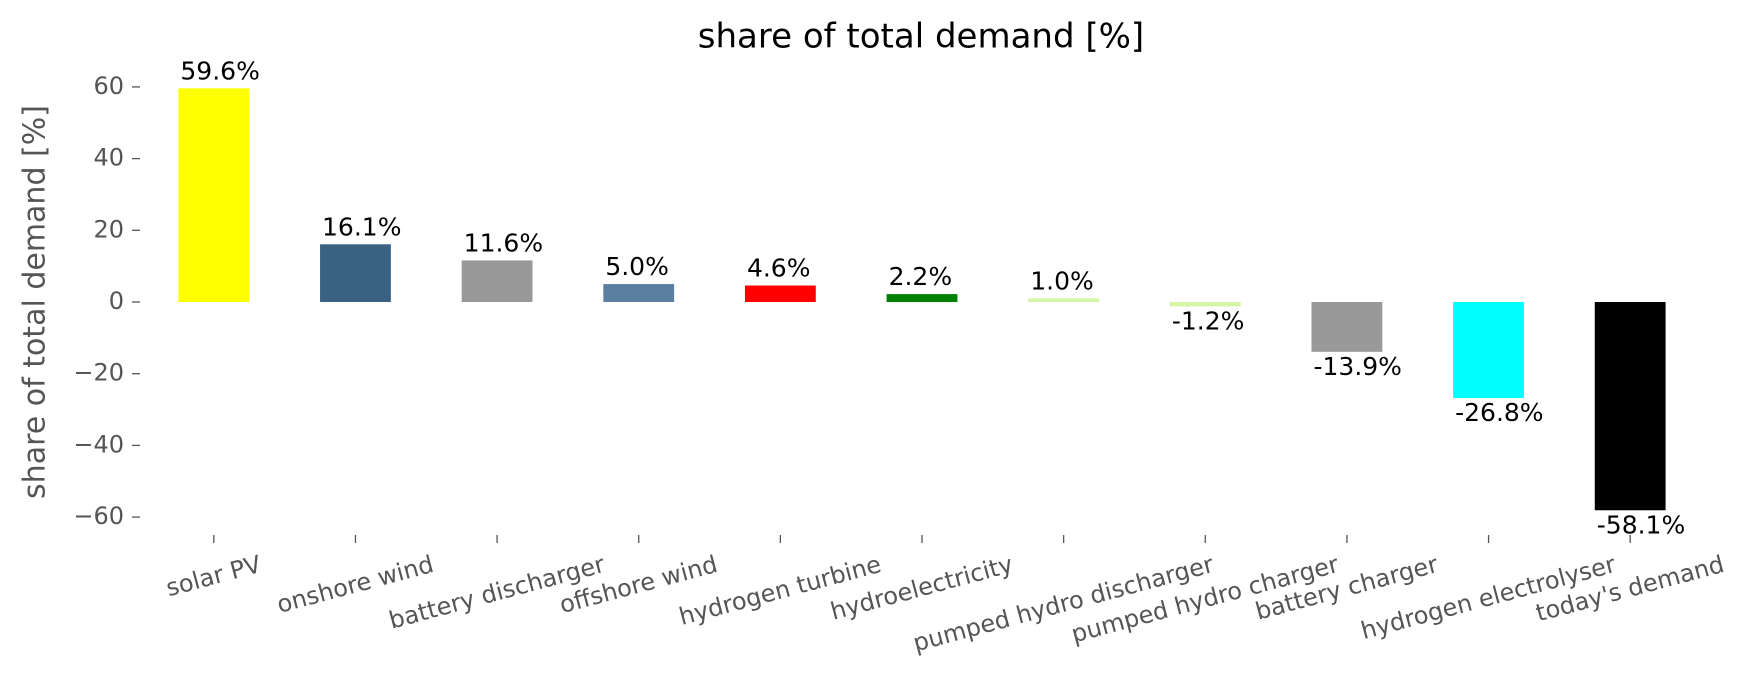 This screenshot has width=1753, height=689. Describe the element at coordinates (1062, 280) in the screenshot. I see `value-label: 1.0%` at that location.